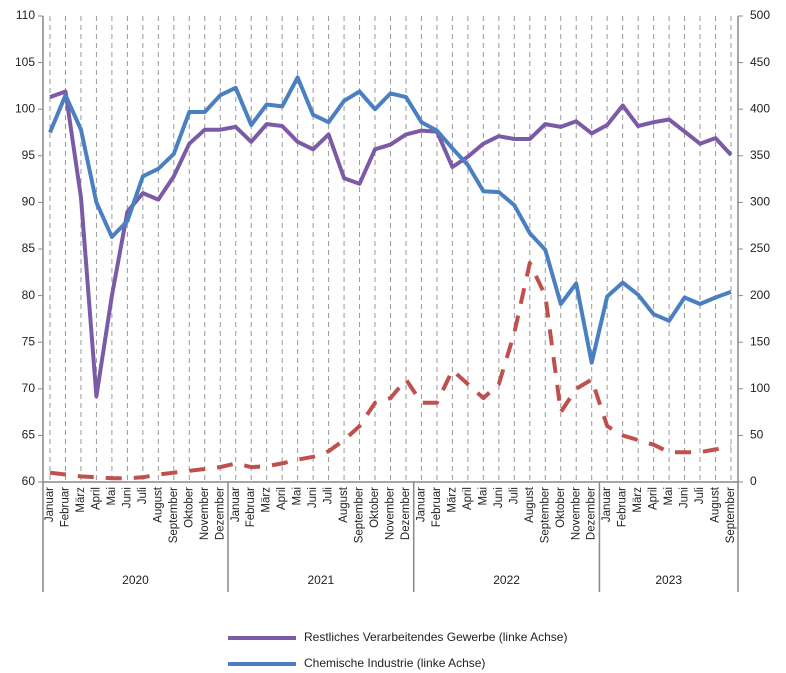  Describe the element at coordinates (753, 481) in the screenshot. I see `y2-tick-label: 0` at that location.